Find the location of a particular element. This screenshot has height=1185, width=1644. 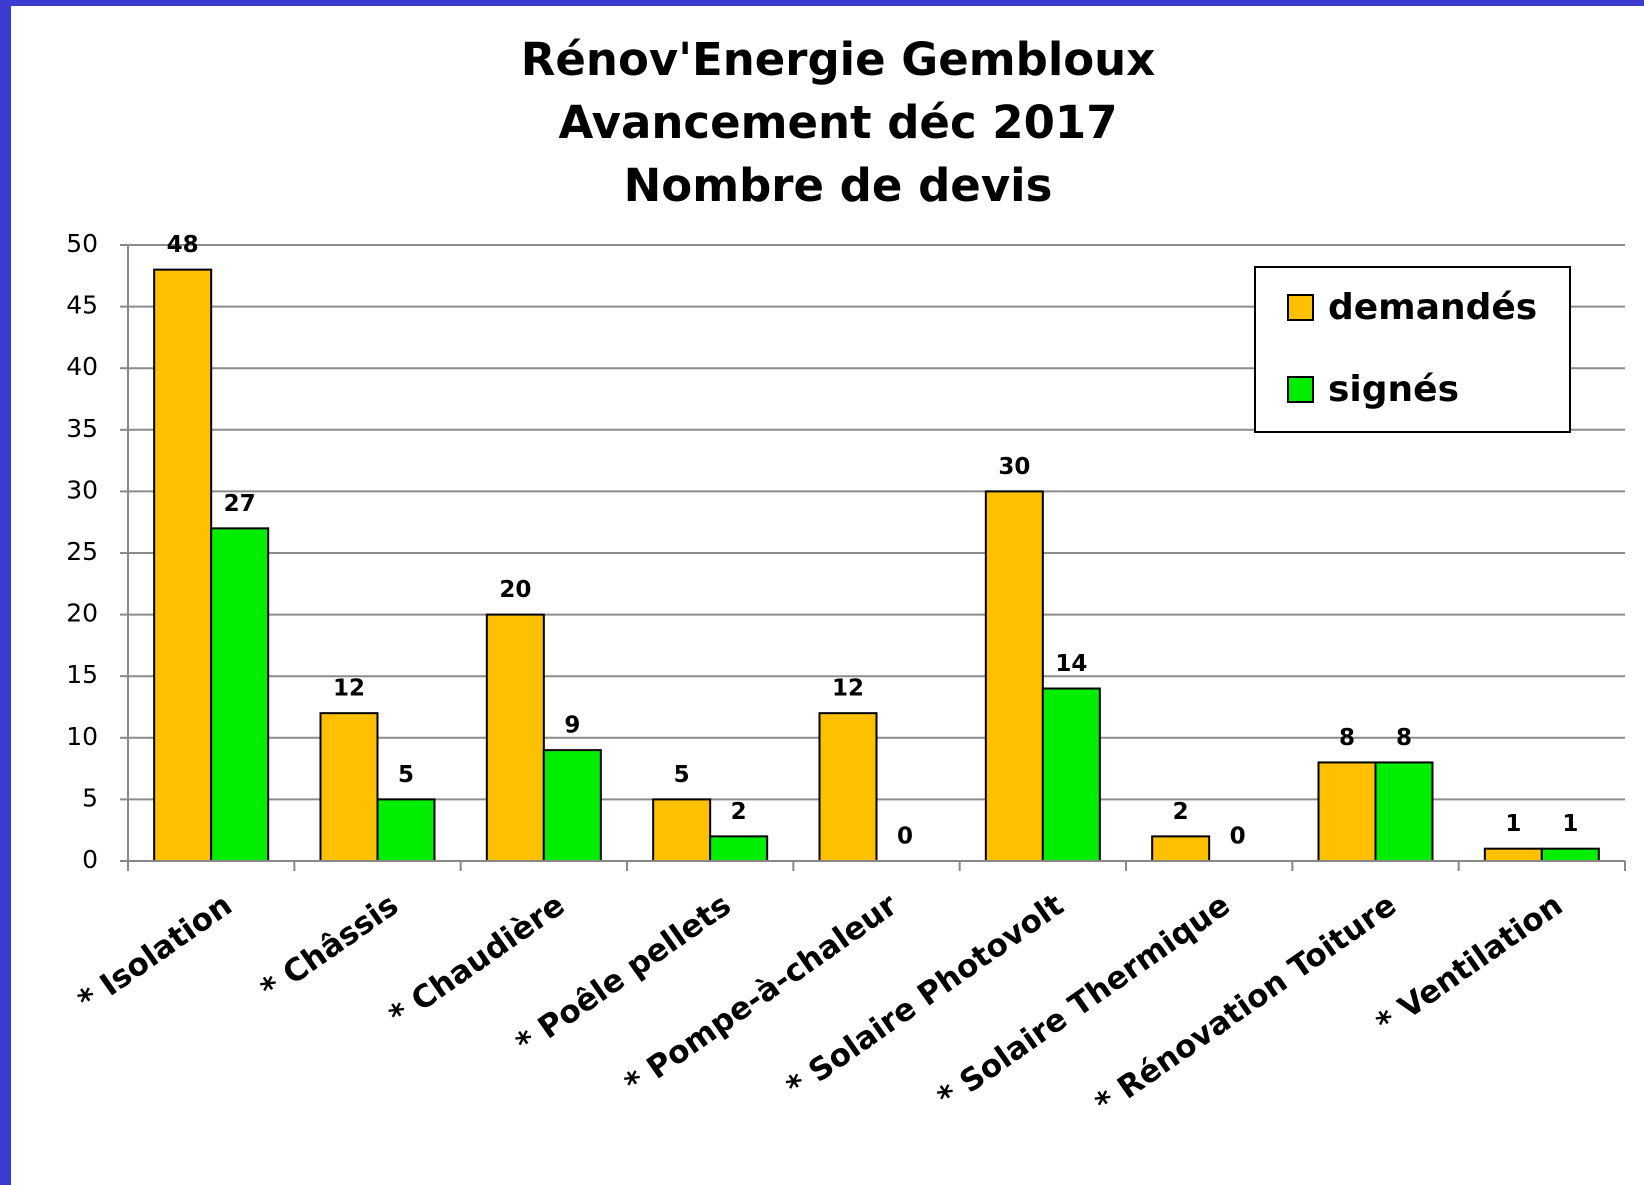

y-tick-label: 10 is located at coordinates (82, 736).